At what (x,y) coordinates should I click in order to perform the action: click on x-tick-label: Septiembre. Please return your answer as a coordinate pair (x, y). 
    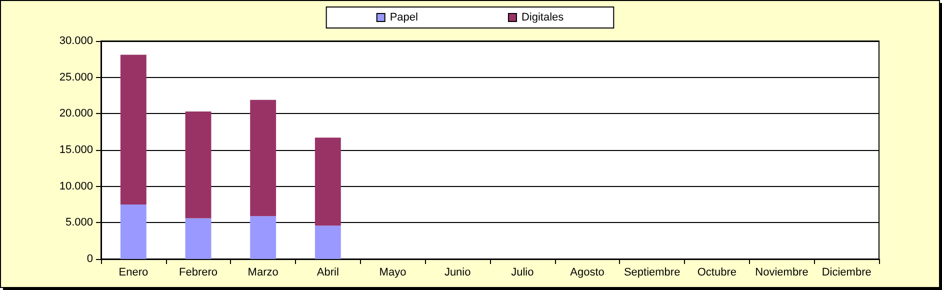
    Looking at the image, I should click on (652, 272).